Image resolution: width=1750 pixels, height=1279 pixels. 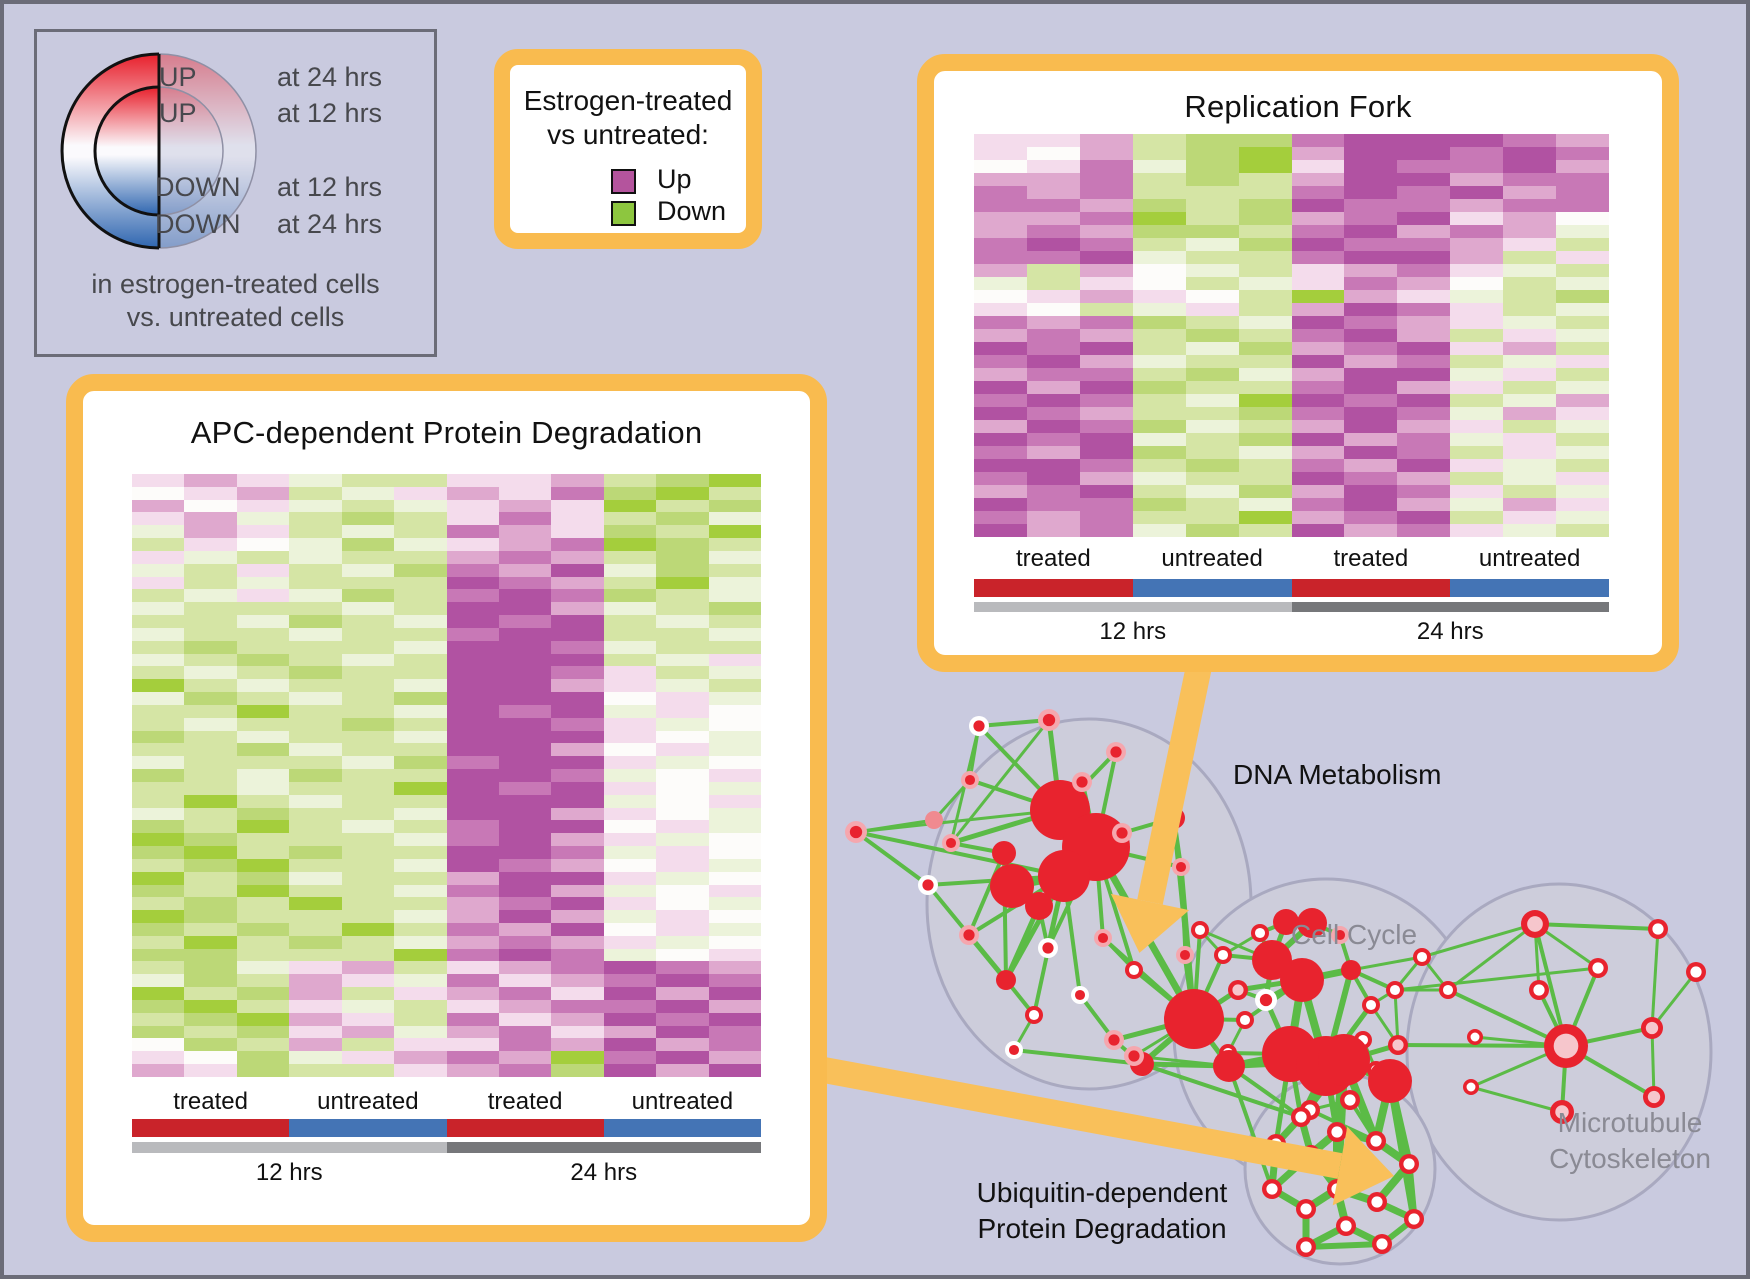 What do you see at coordinates (1053, 558) in the screenshot?
I see `rf-group-label-1: treated` at bounding box center [1053, 558].